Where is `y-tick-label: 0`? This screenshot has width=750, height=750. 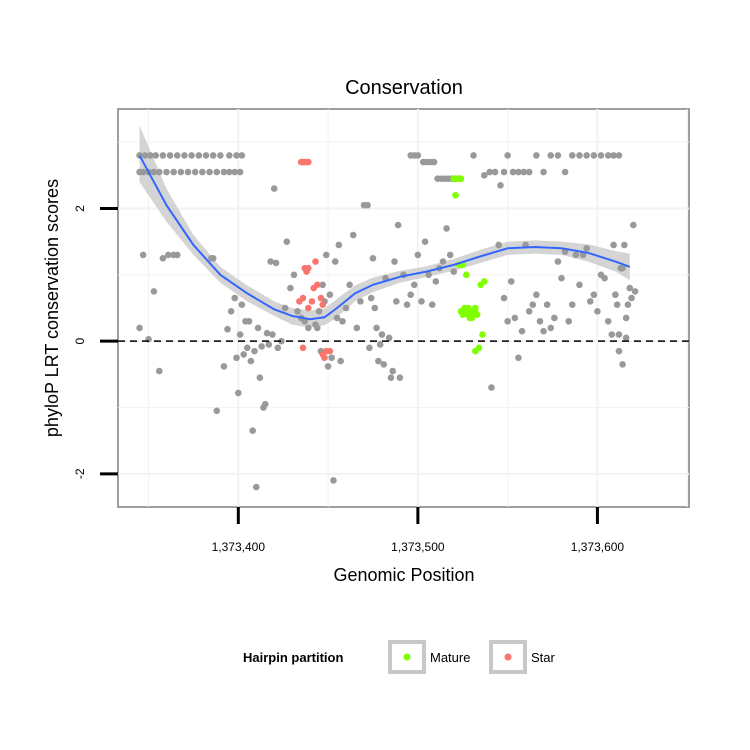 y-tick-label: 0 is located at coordinates (80, 341).